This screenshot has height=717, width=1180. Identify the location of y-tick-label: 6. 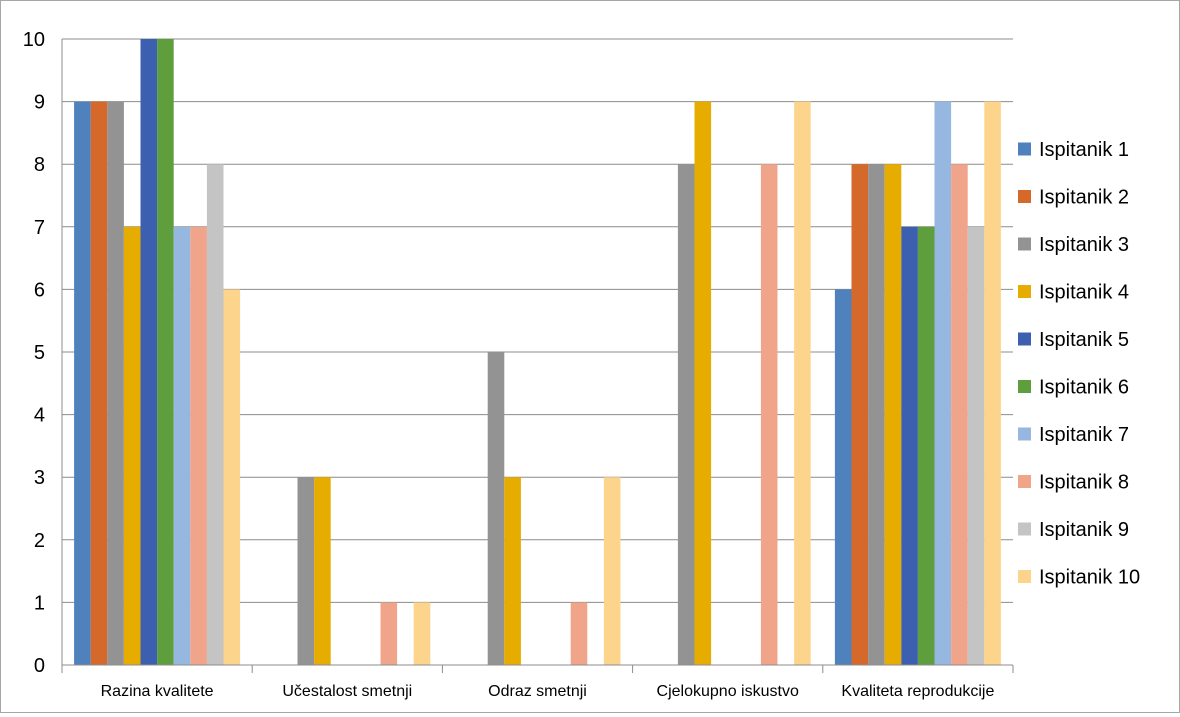
(39, 290).